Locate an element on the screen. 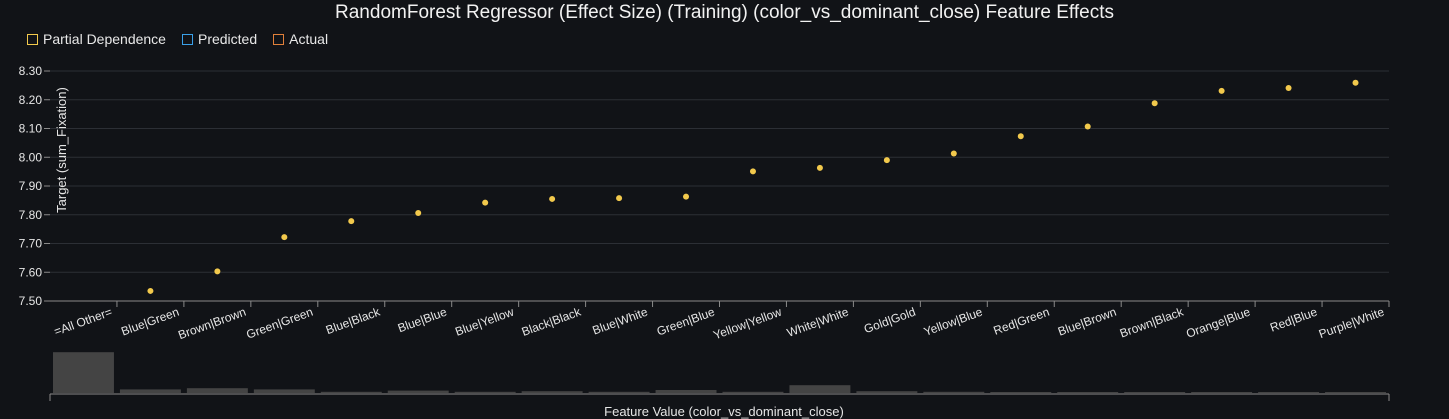 The height and width of the screenshot is (419, 1449). legend-item-predicted: Predicted is located at coordinates (219, 39).